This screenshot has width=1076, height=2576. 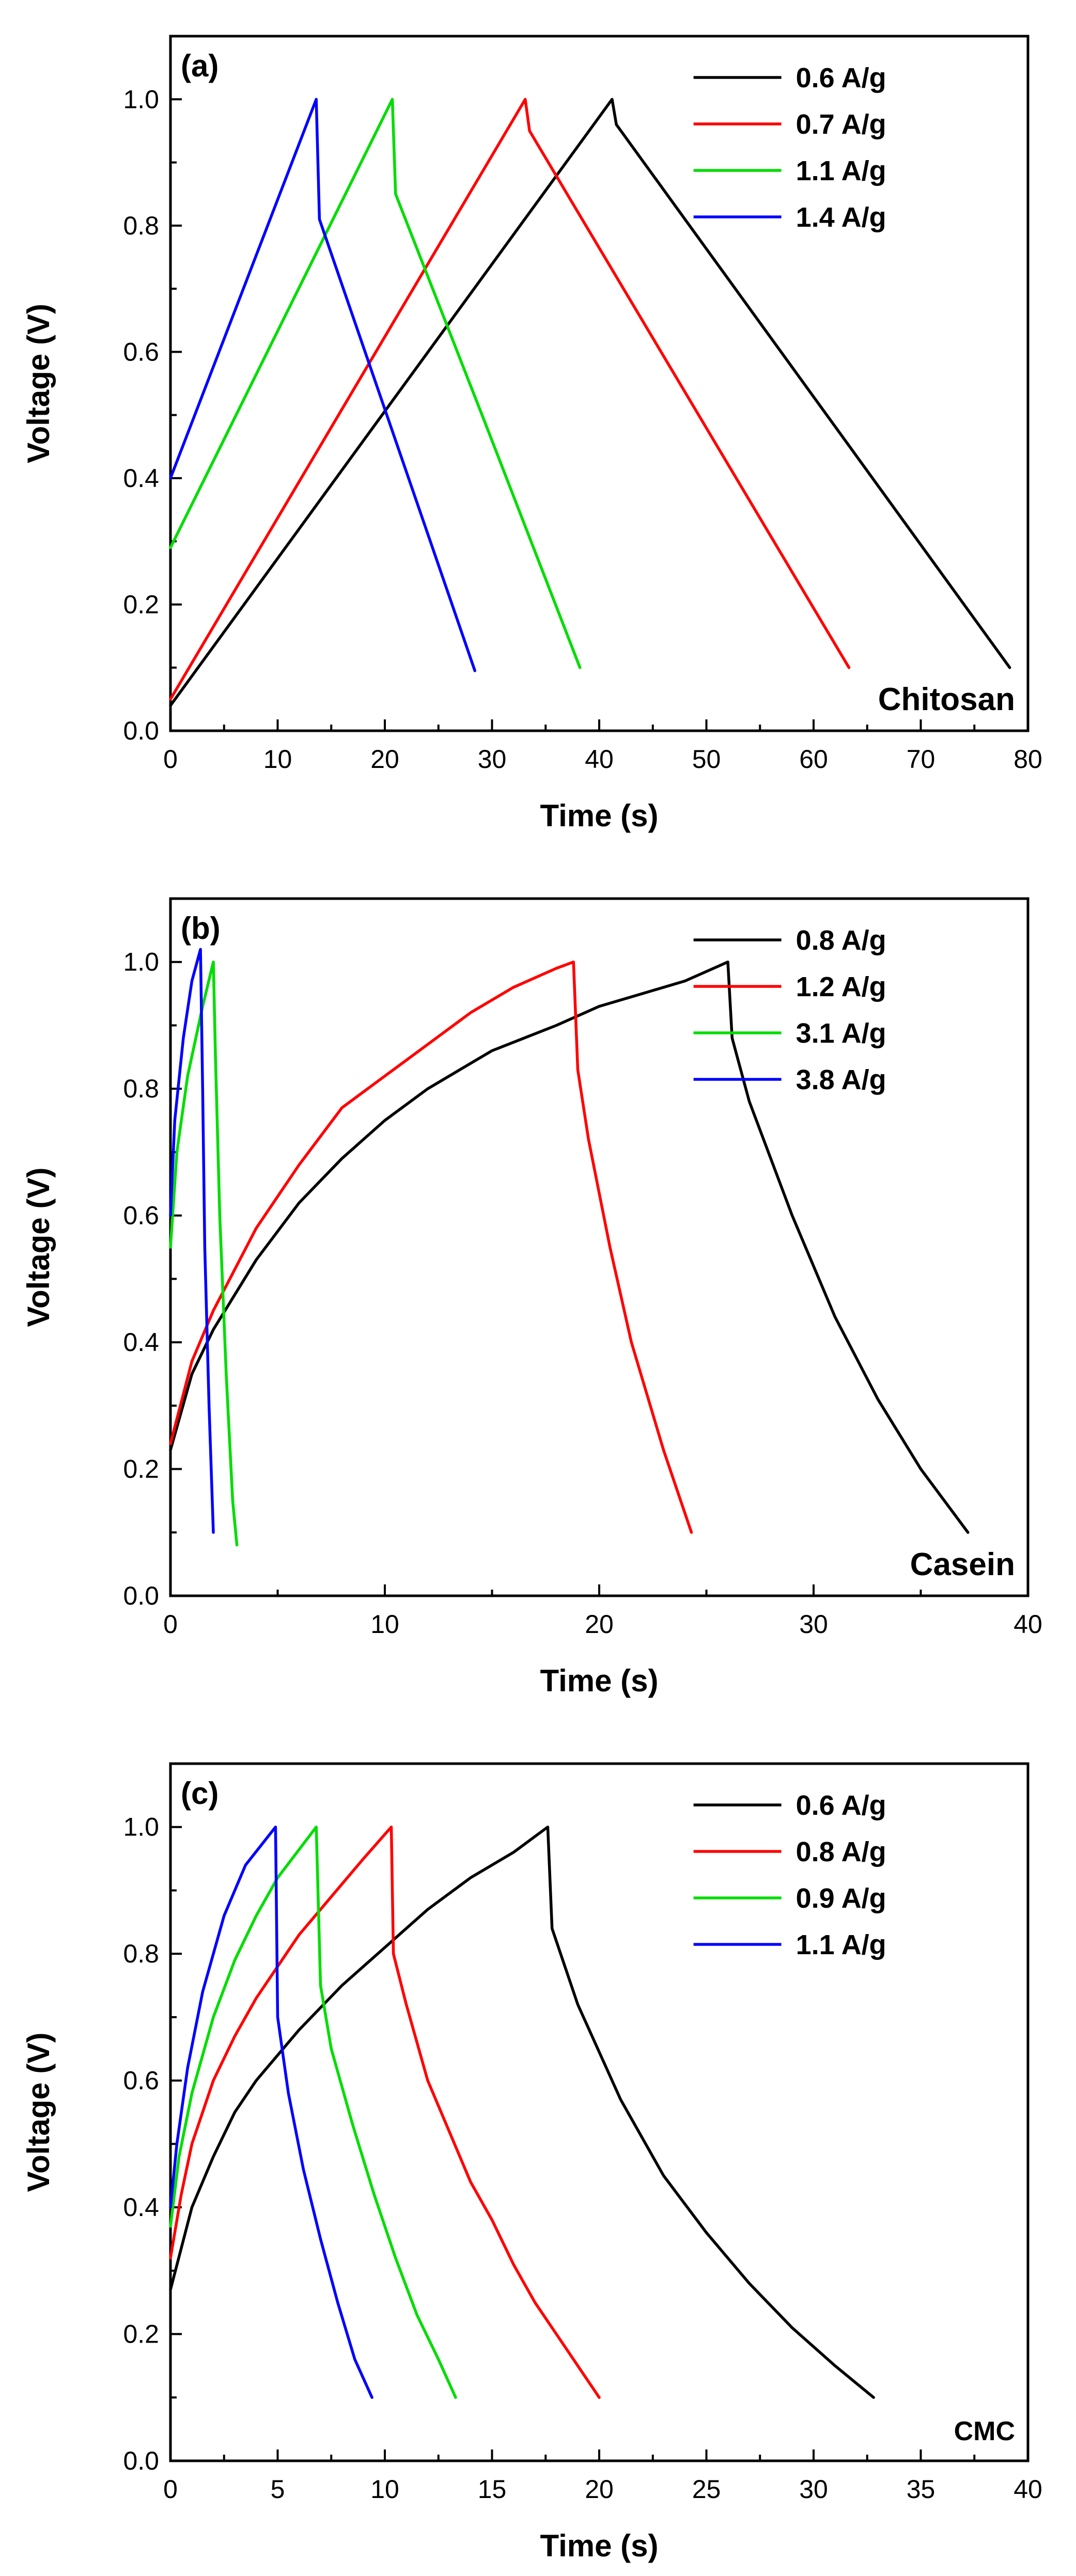 What do you see at coordinates (921, 759) in the screenshot?
I see `x-tick-label: 70` at bounding box center [921, 759].